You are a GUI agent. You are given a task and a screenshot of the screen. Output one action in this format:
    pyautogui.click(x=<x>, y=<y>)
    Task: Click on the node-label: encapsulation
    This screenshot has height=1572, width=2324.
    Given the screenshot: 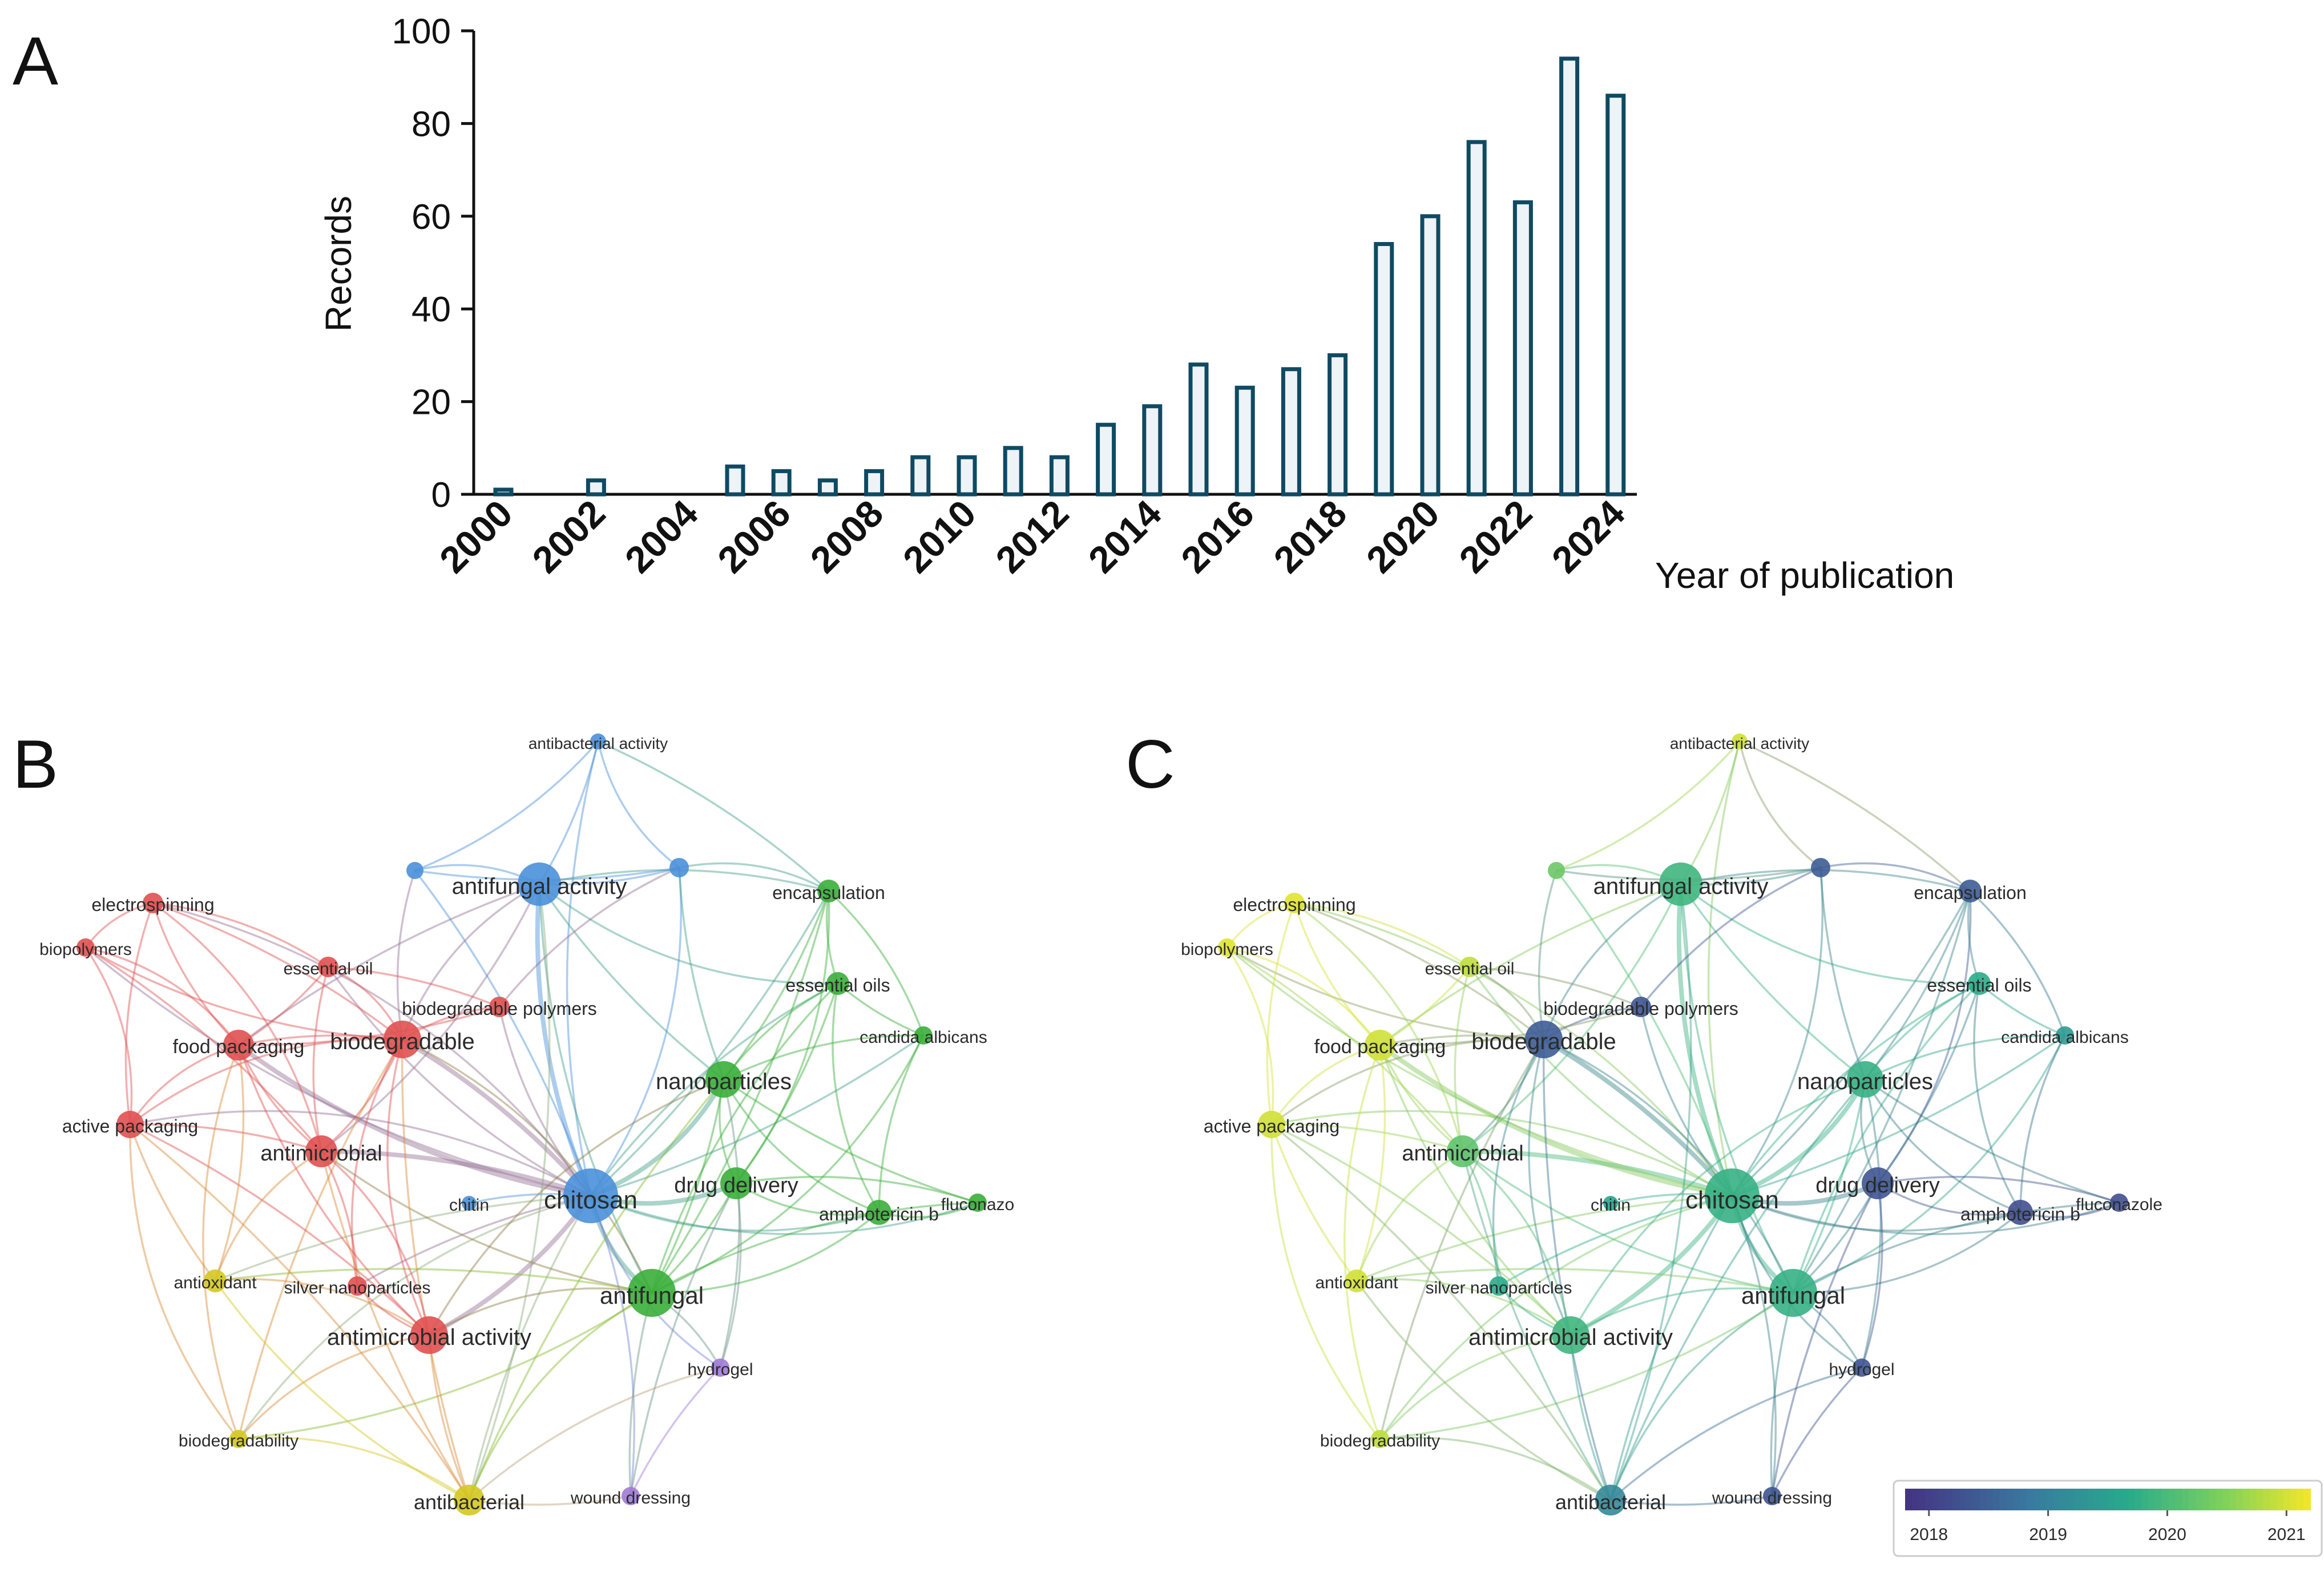 What is the action you would take?
    pyautogui.click(x=1970, y=893)
    